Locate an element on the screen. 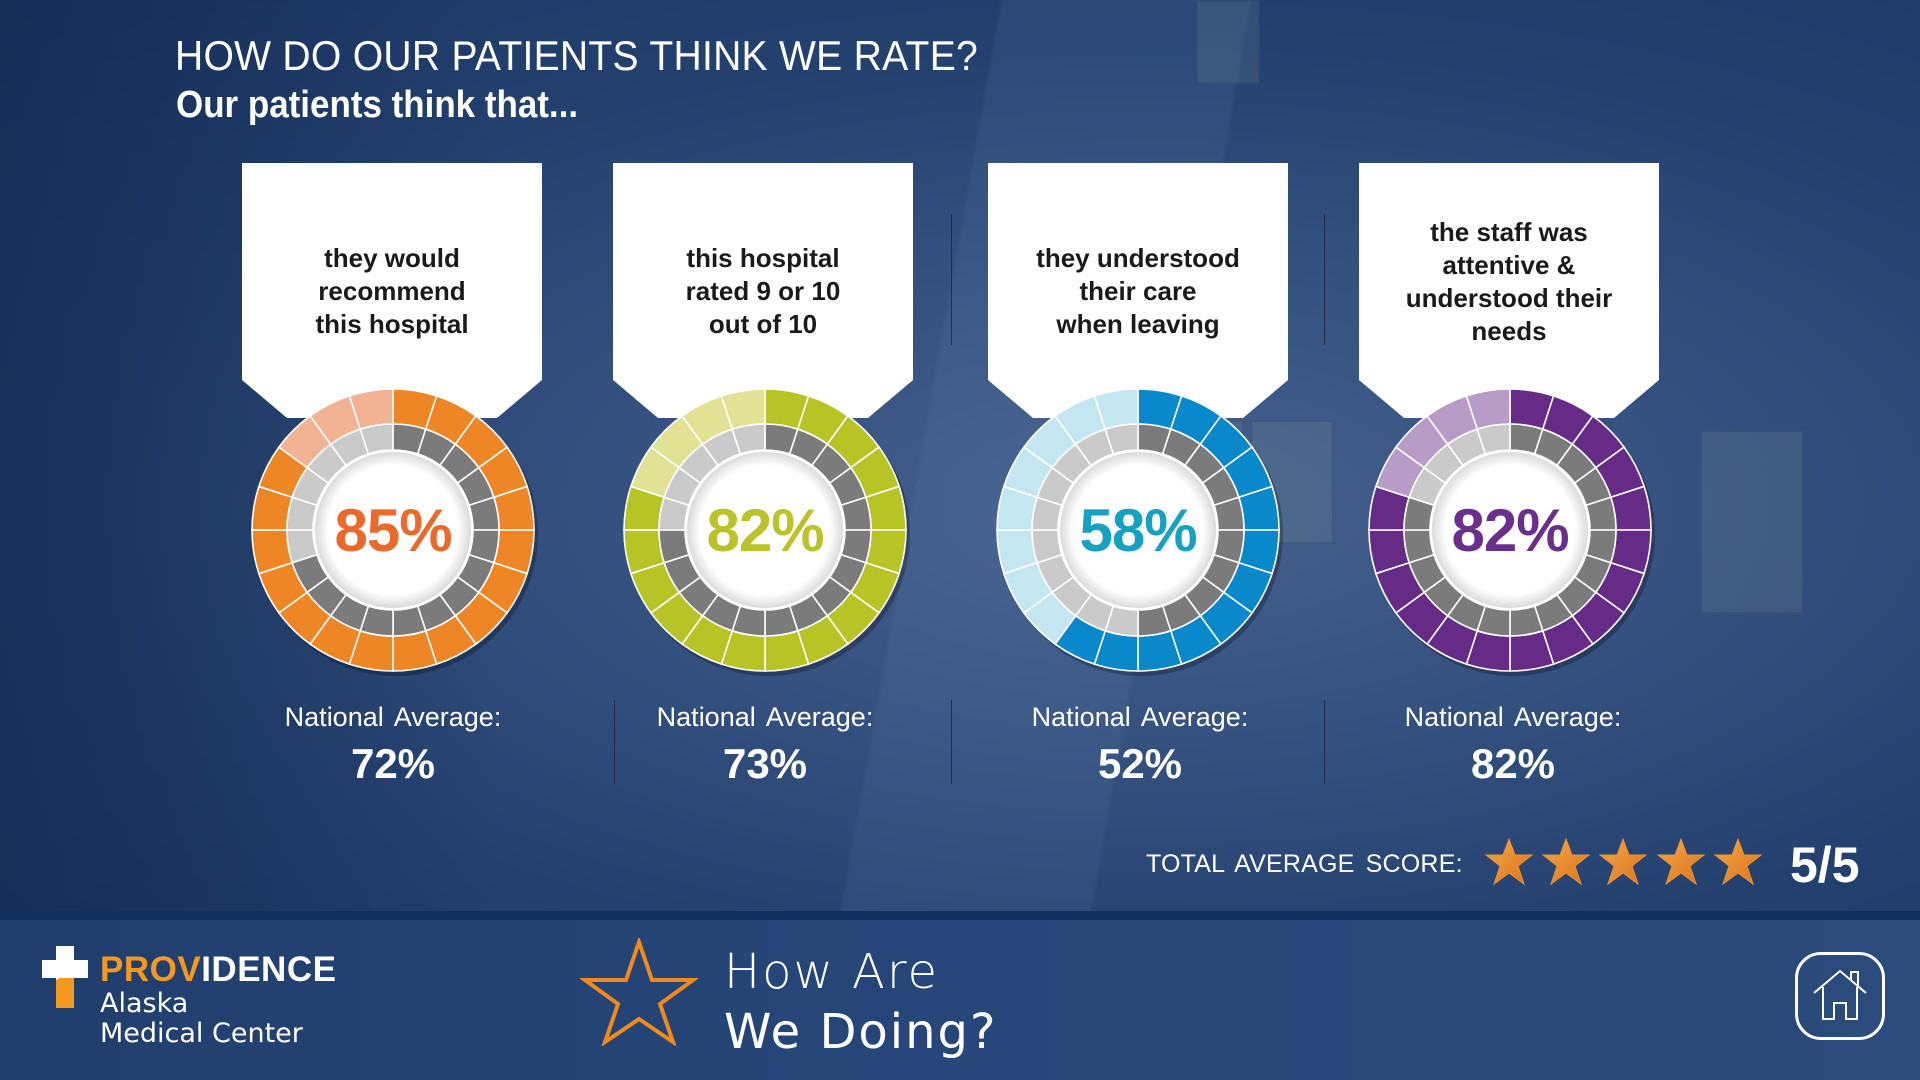 The height and width of the screenshot is (1080, 1920). footer-bar is located at coordinates (960, 1000).